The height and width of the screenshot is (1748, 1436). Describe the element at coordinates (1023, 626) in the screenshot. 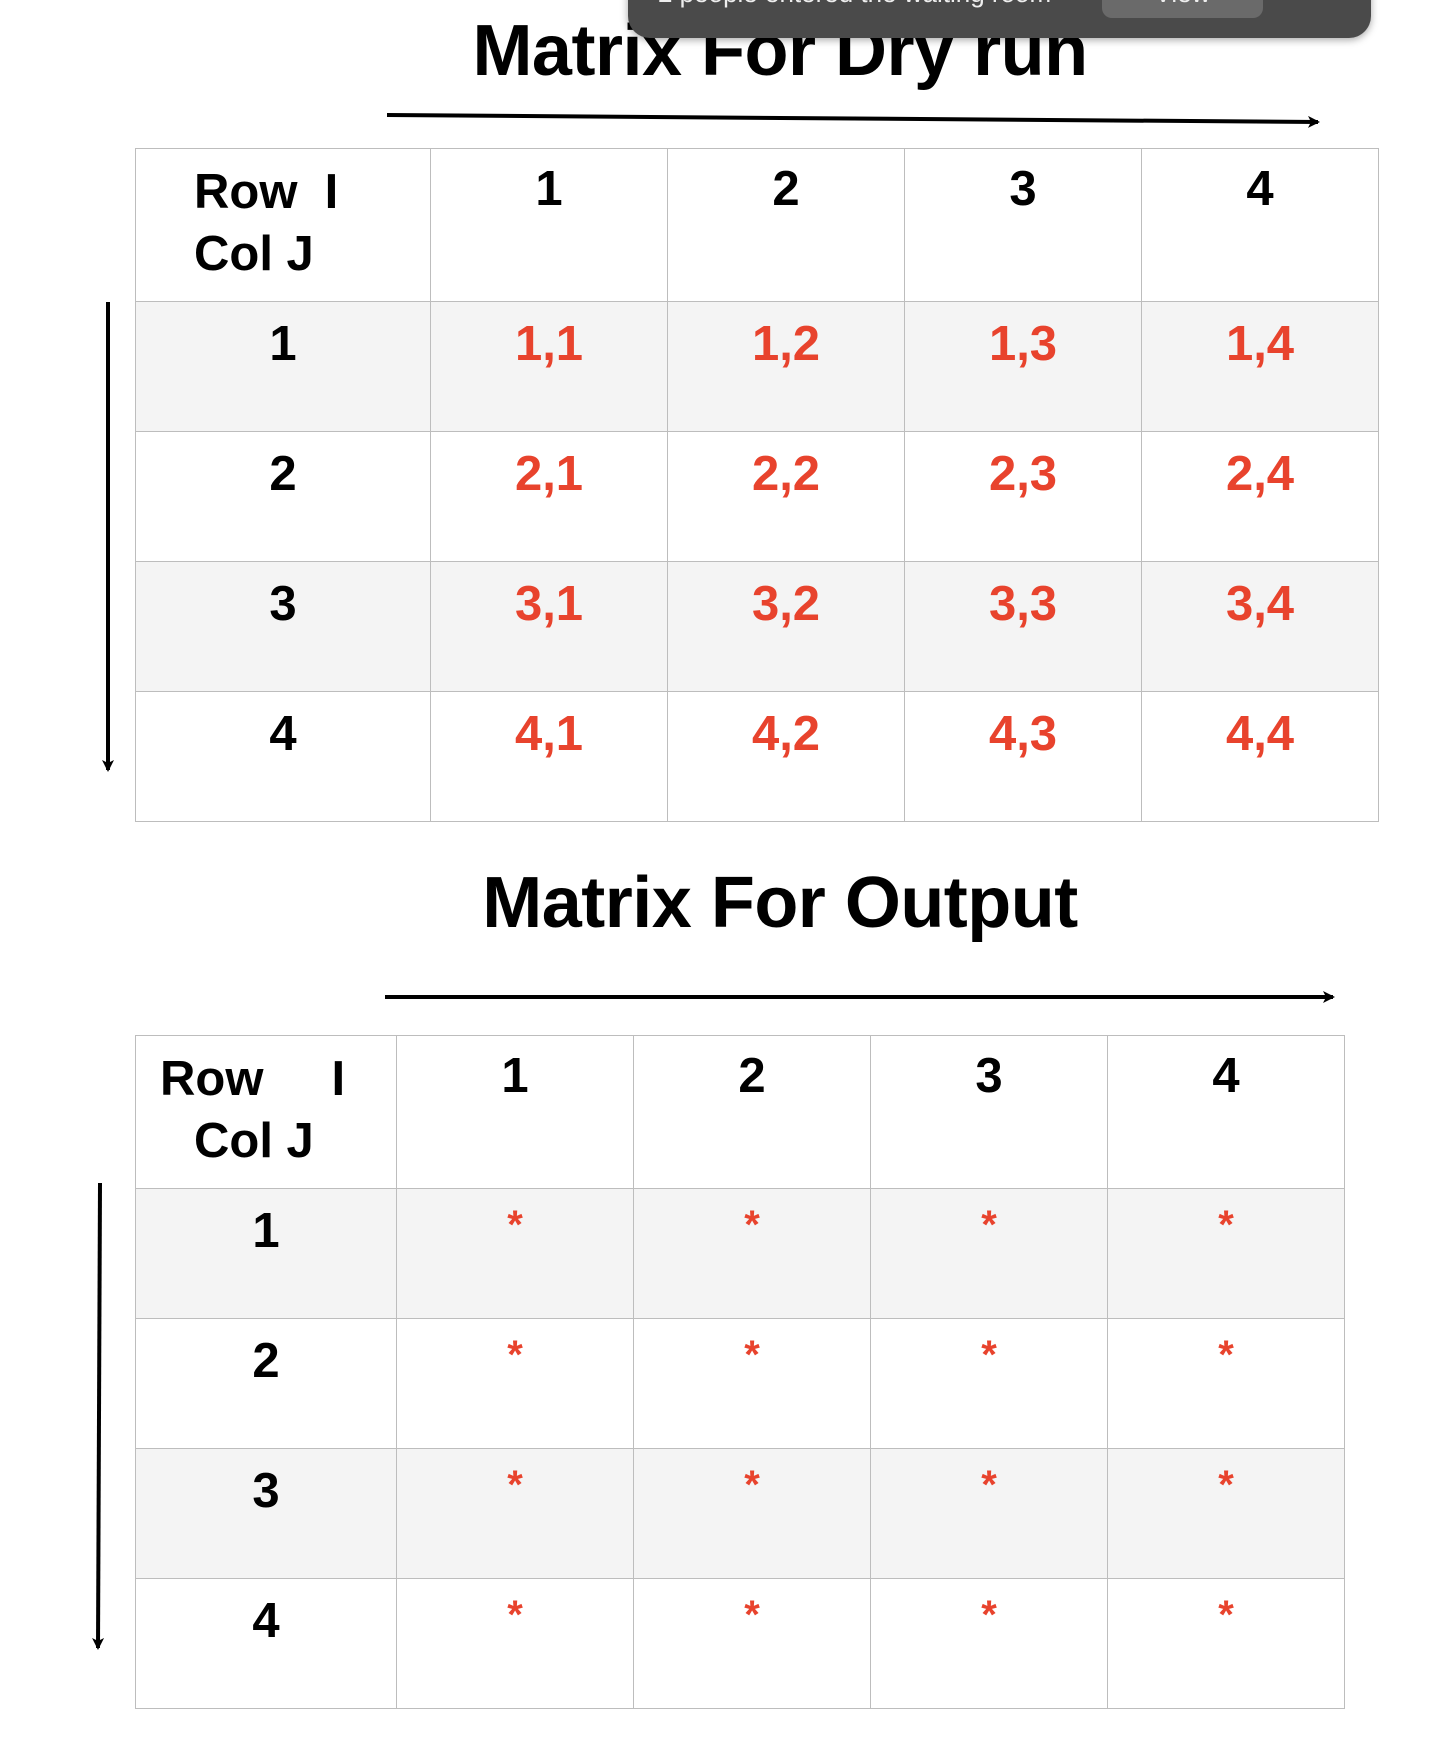

I see `matrix-cell: 3,3` at that location.